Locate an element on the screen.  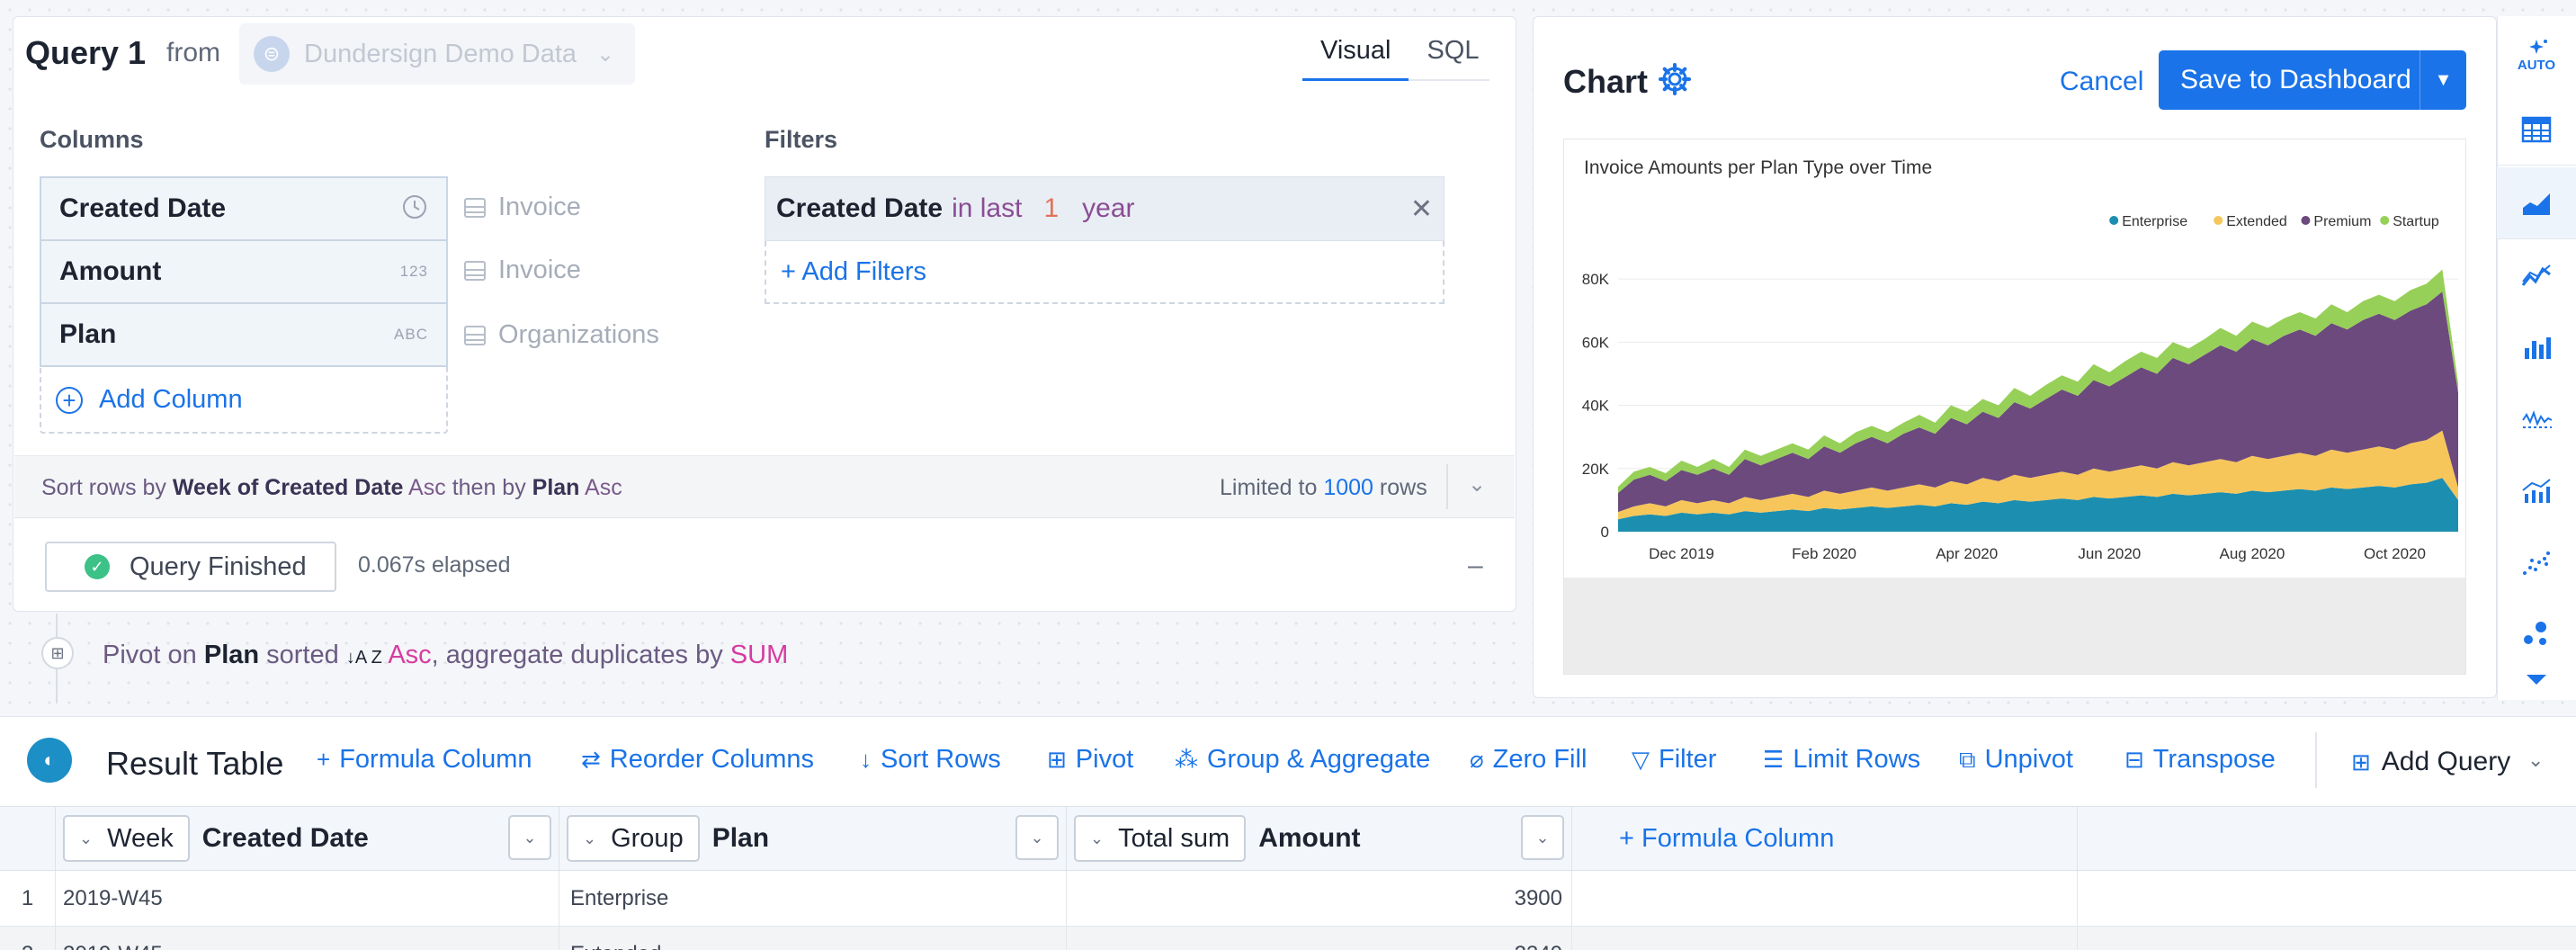
group-aggregate-button: ⁂ Group & Aggregate is located at coordinates (1303, 759).